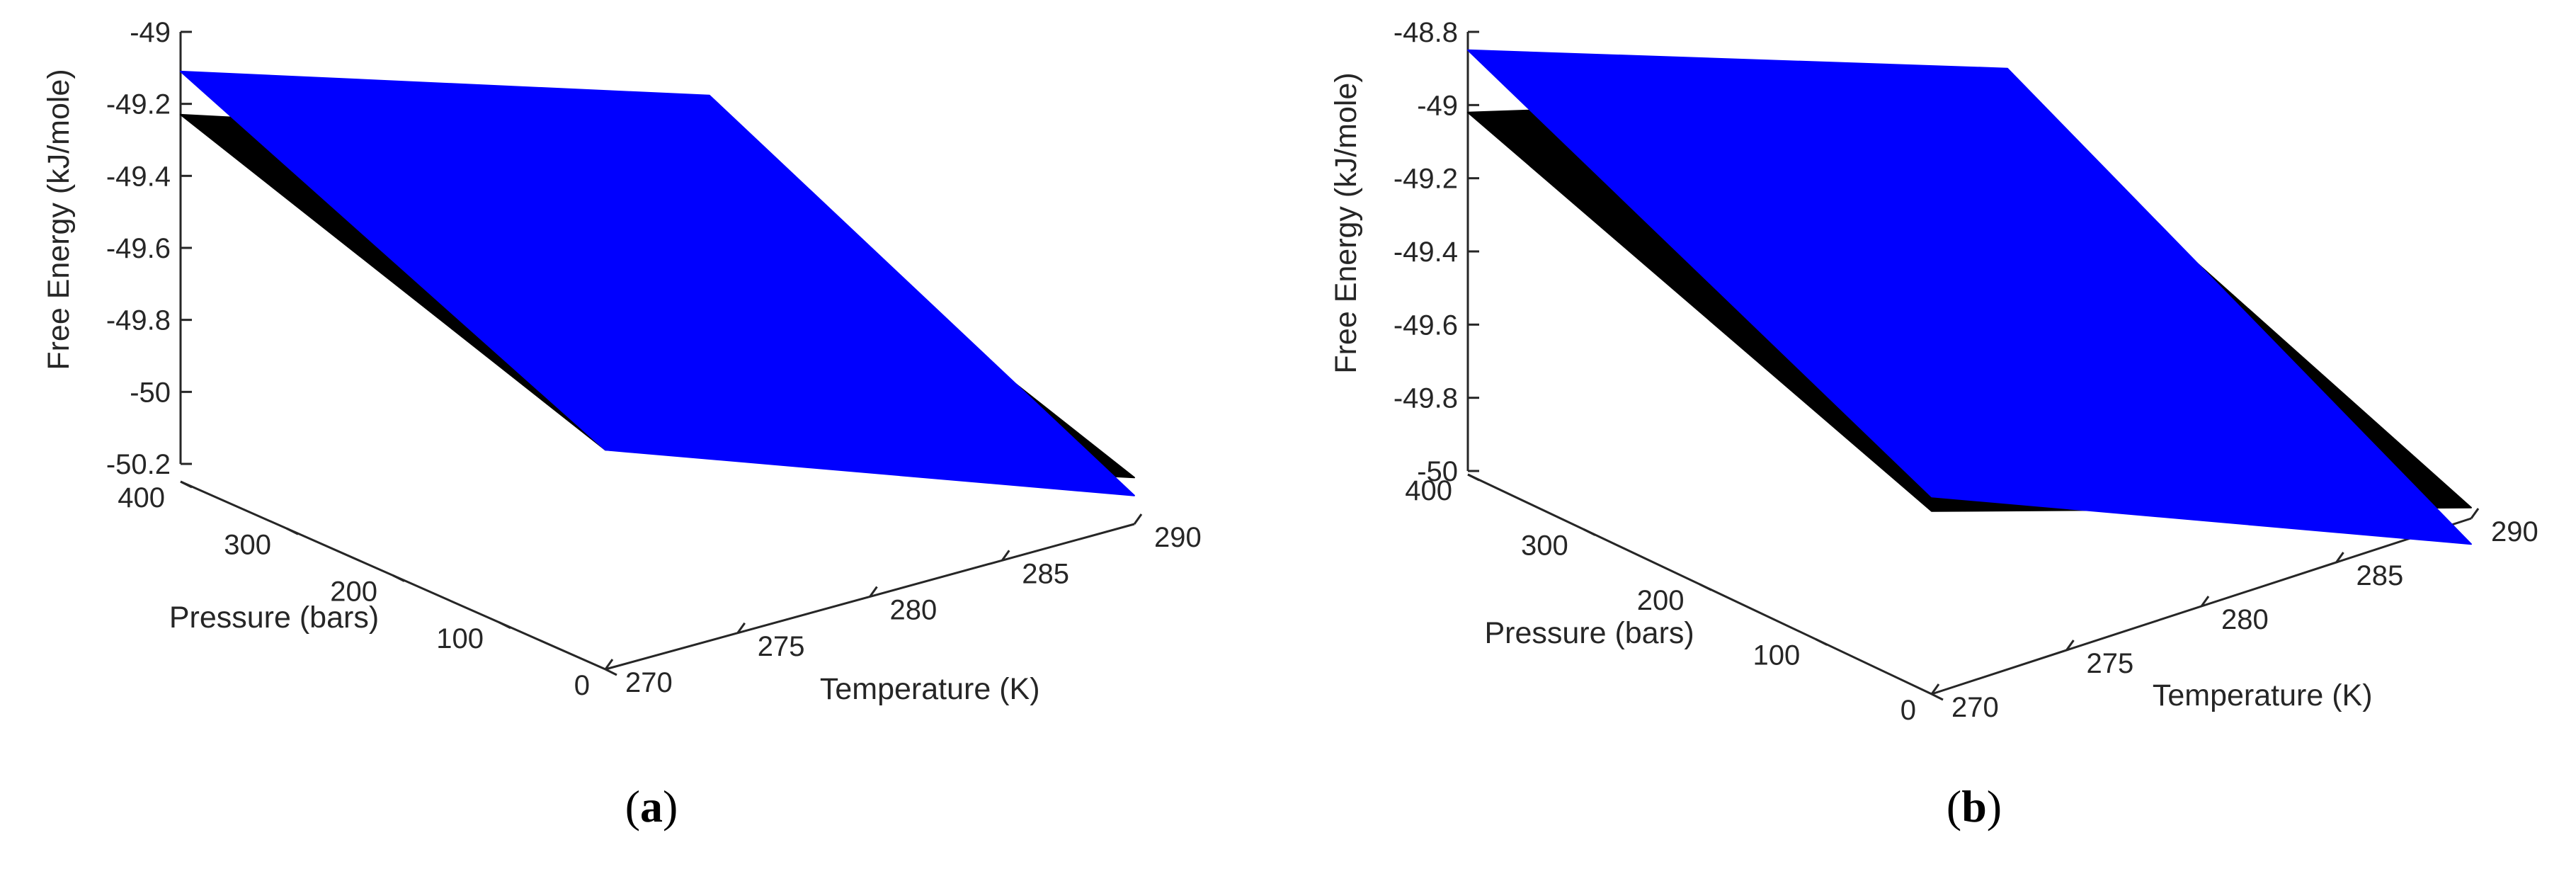 The width and height of the screenshot is (2576, 869). I want to click on panel-label: (b), so click(1975, 806).